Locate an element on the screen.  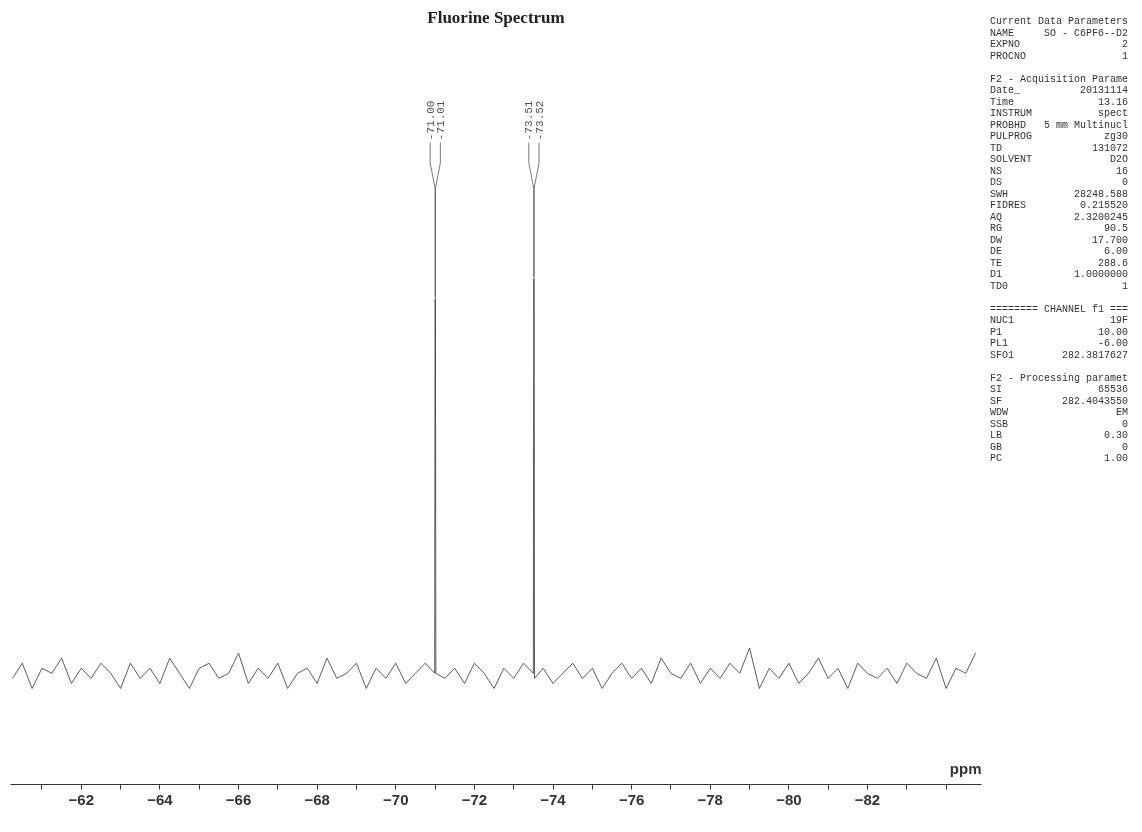
chart-title: Fluorine Spectrum is located at coordinates (496, 17).